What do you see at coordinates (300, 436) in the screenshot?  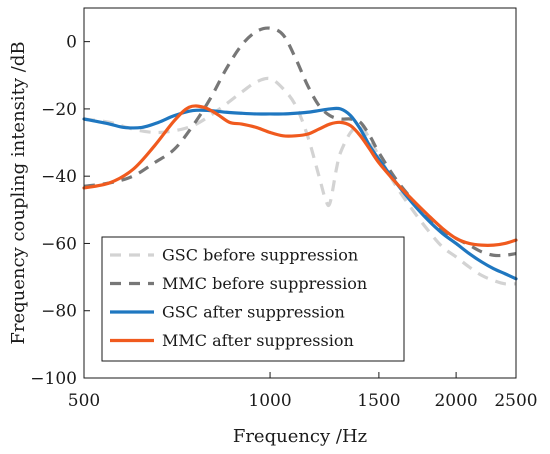 I see `x-axis-title: Frequency /Hz` at bounding box center [300, 436].